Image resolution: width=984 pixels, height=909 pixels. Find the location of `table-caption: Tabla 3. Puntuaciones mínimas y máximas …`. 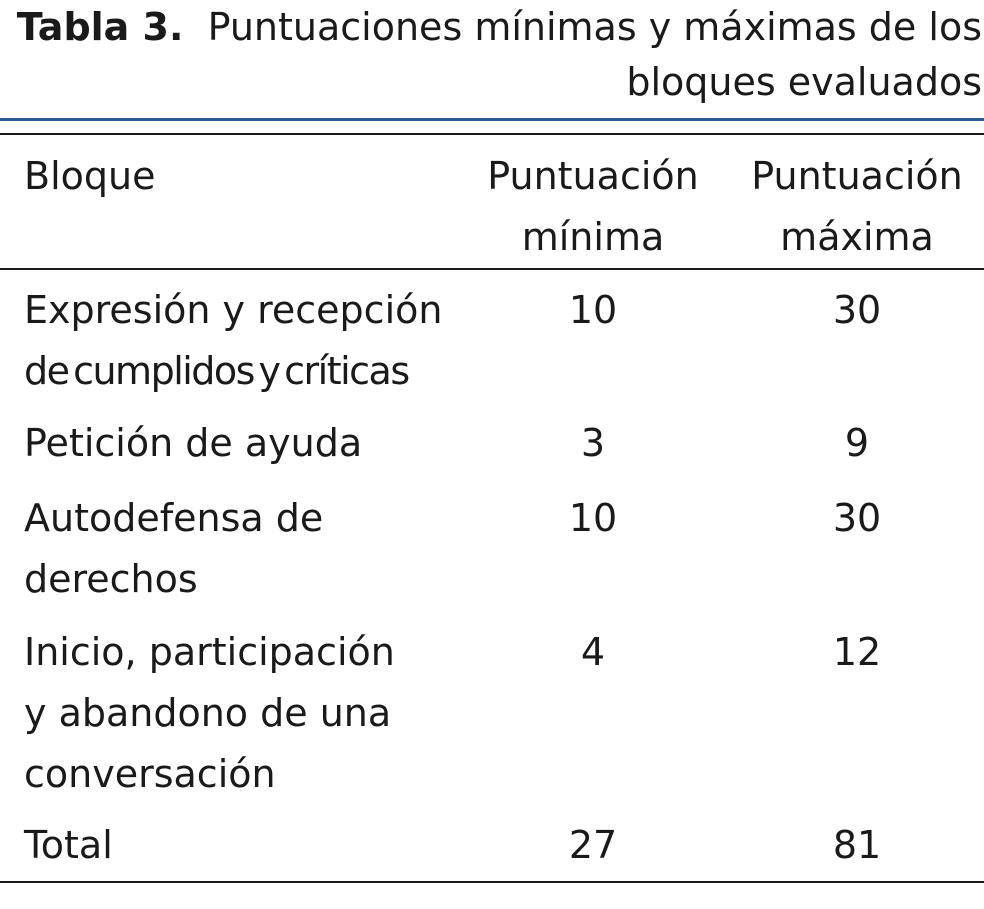

table-caption: Tabla 3. Puntuaciones mínimas y máximas … is located at coordinates (492, 55).